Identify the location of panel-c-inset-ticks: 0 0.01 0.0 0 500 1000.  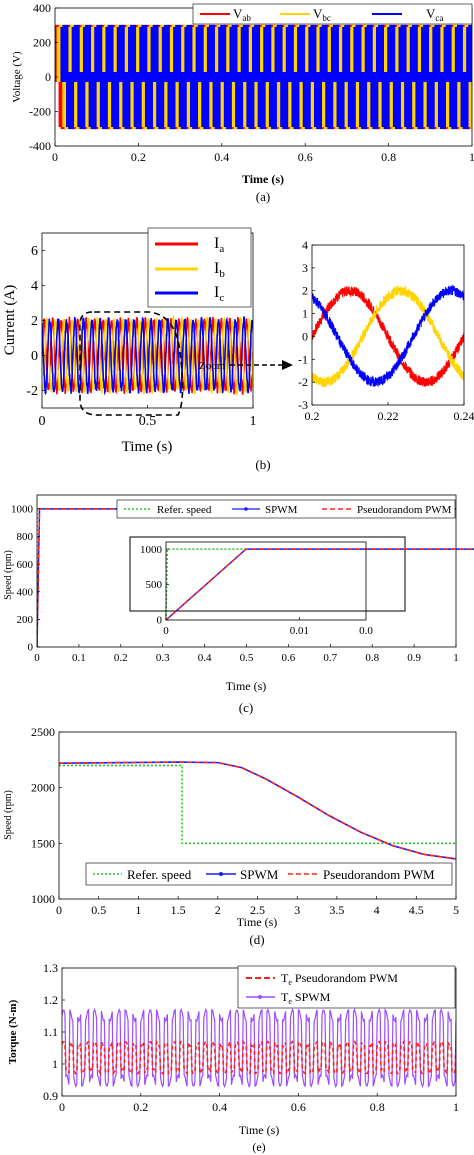
(256, 590).